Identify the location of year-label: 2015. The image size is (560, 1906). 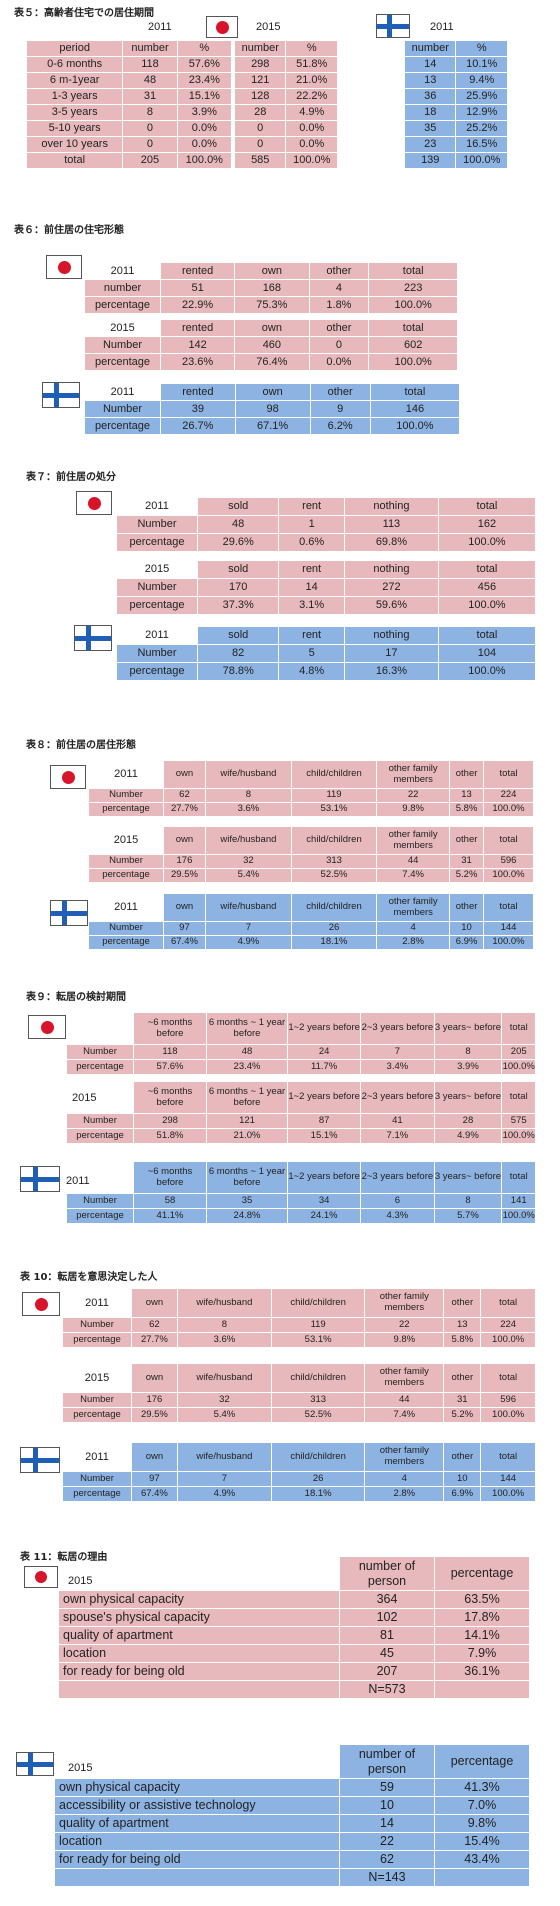
(157, 569).